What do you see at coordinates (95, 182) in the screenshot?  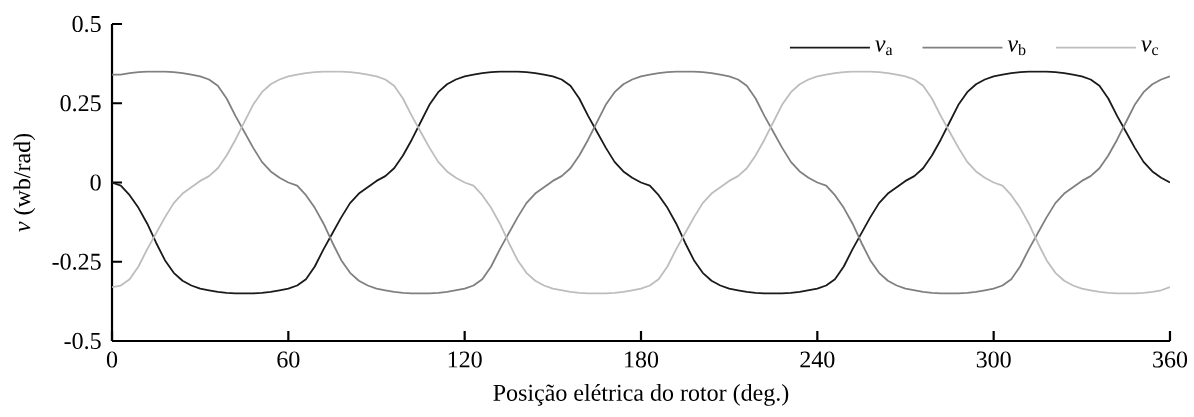 I see `y-tick-label: 0` at bounding box center [95, 182].